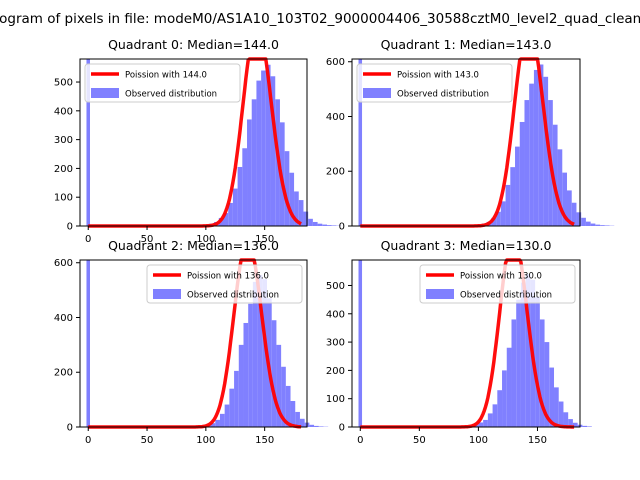  I want to click on legend: Poission with 143.0 Observed distribution, so click(434, 83).